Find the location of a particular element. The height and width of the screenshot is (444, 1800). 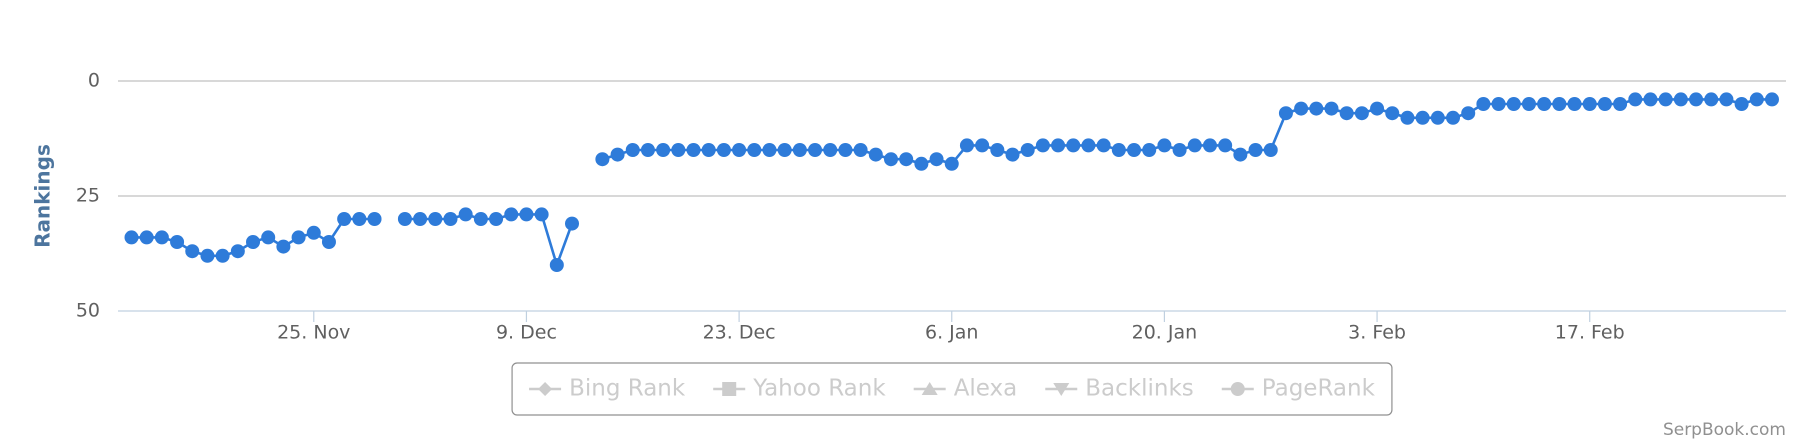

x-tick-label: 17. Feb is located at coordinates (1590, 333).